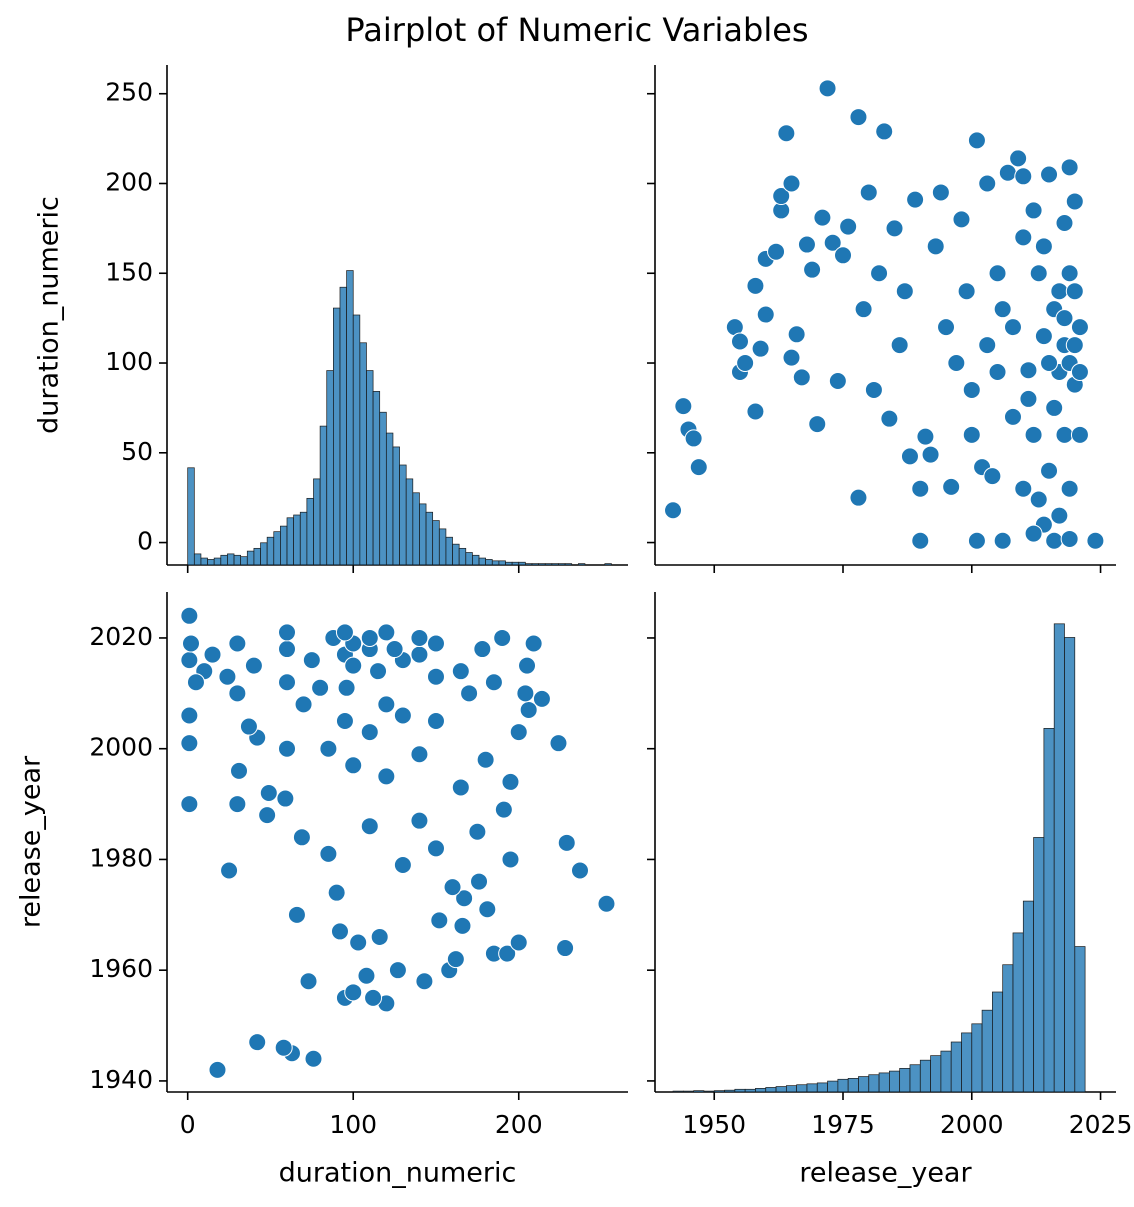 This screenshot has height=1207, width=1134. I want to click on x-tick-label: 2025, so click(1101, 1124).